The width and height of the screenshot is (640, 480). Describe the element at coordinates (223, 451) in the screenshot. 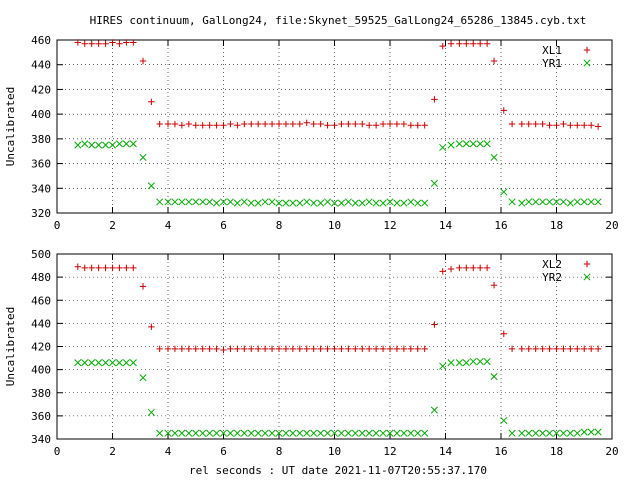

I see `x-tick-label: 6` at that location.